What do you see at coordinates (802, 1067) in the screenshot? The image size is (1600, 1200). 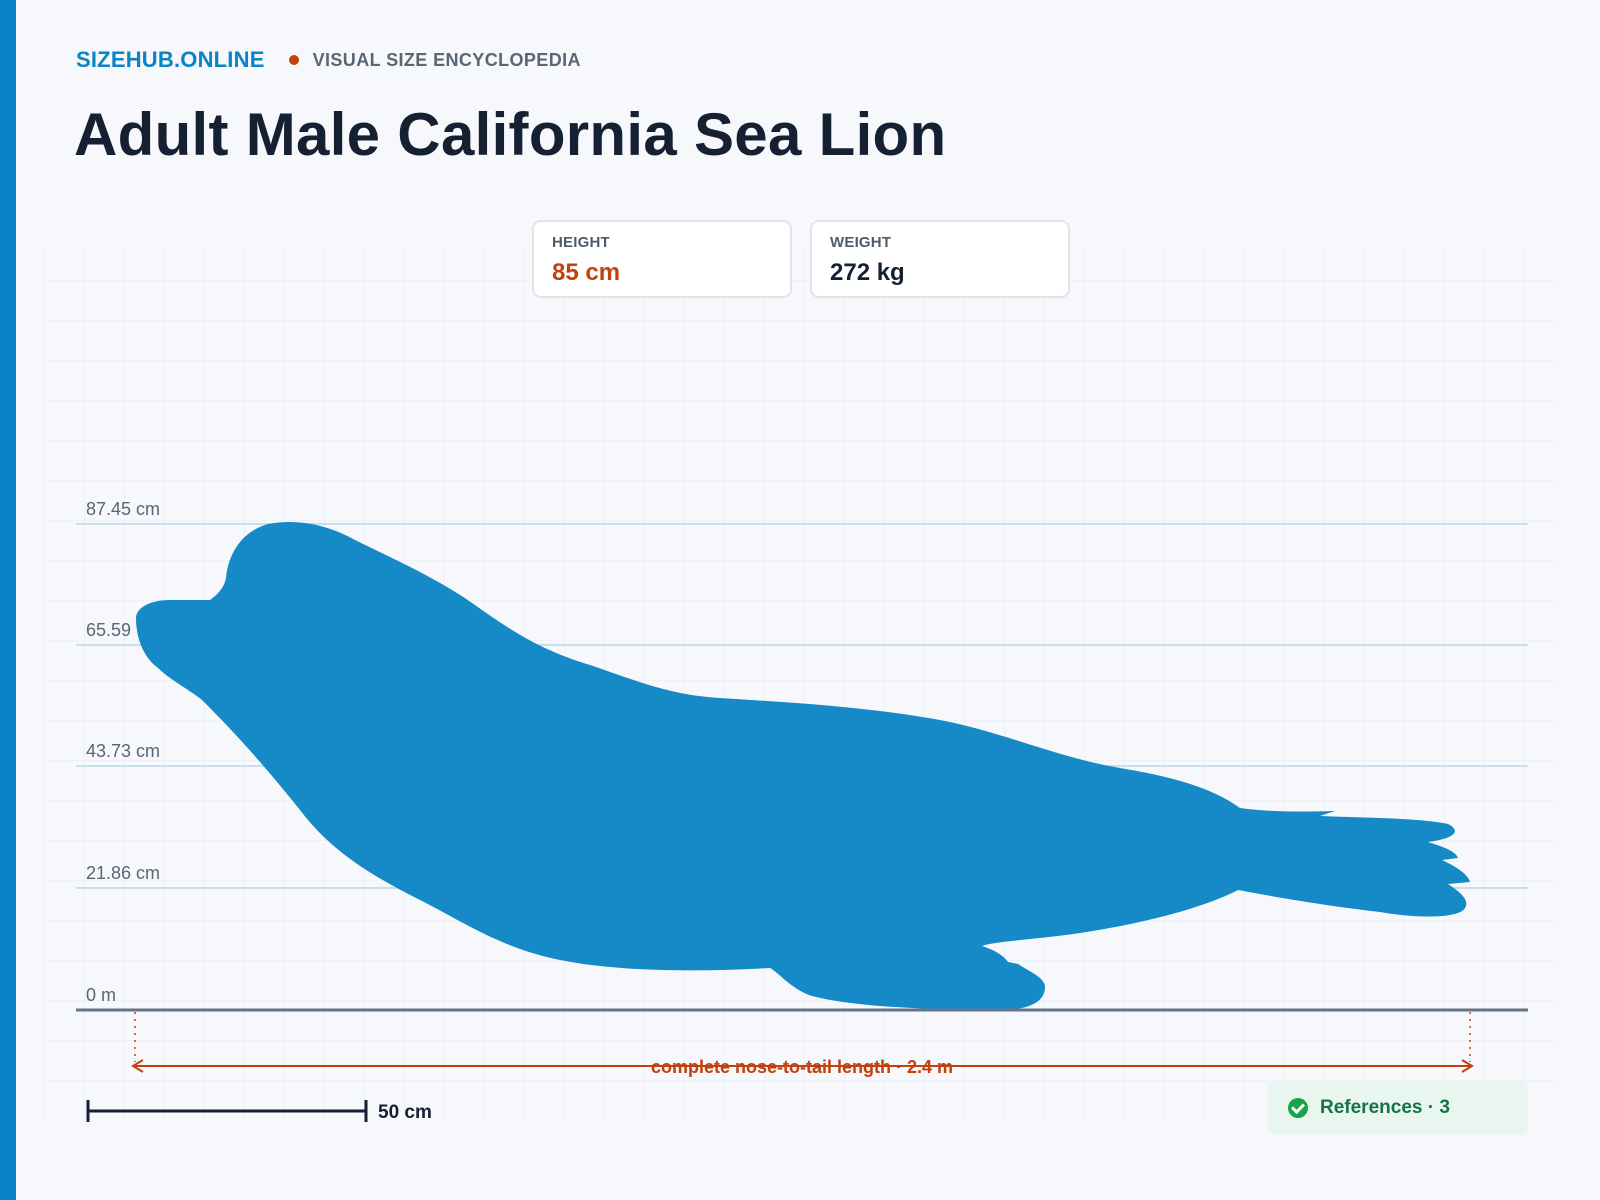 I see `length-label: complete nose-to-tail length · 2.4 m` at bounding box center [802, 1067].